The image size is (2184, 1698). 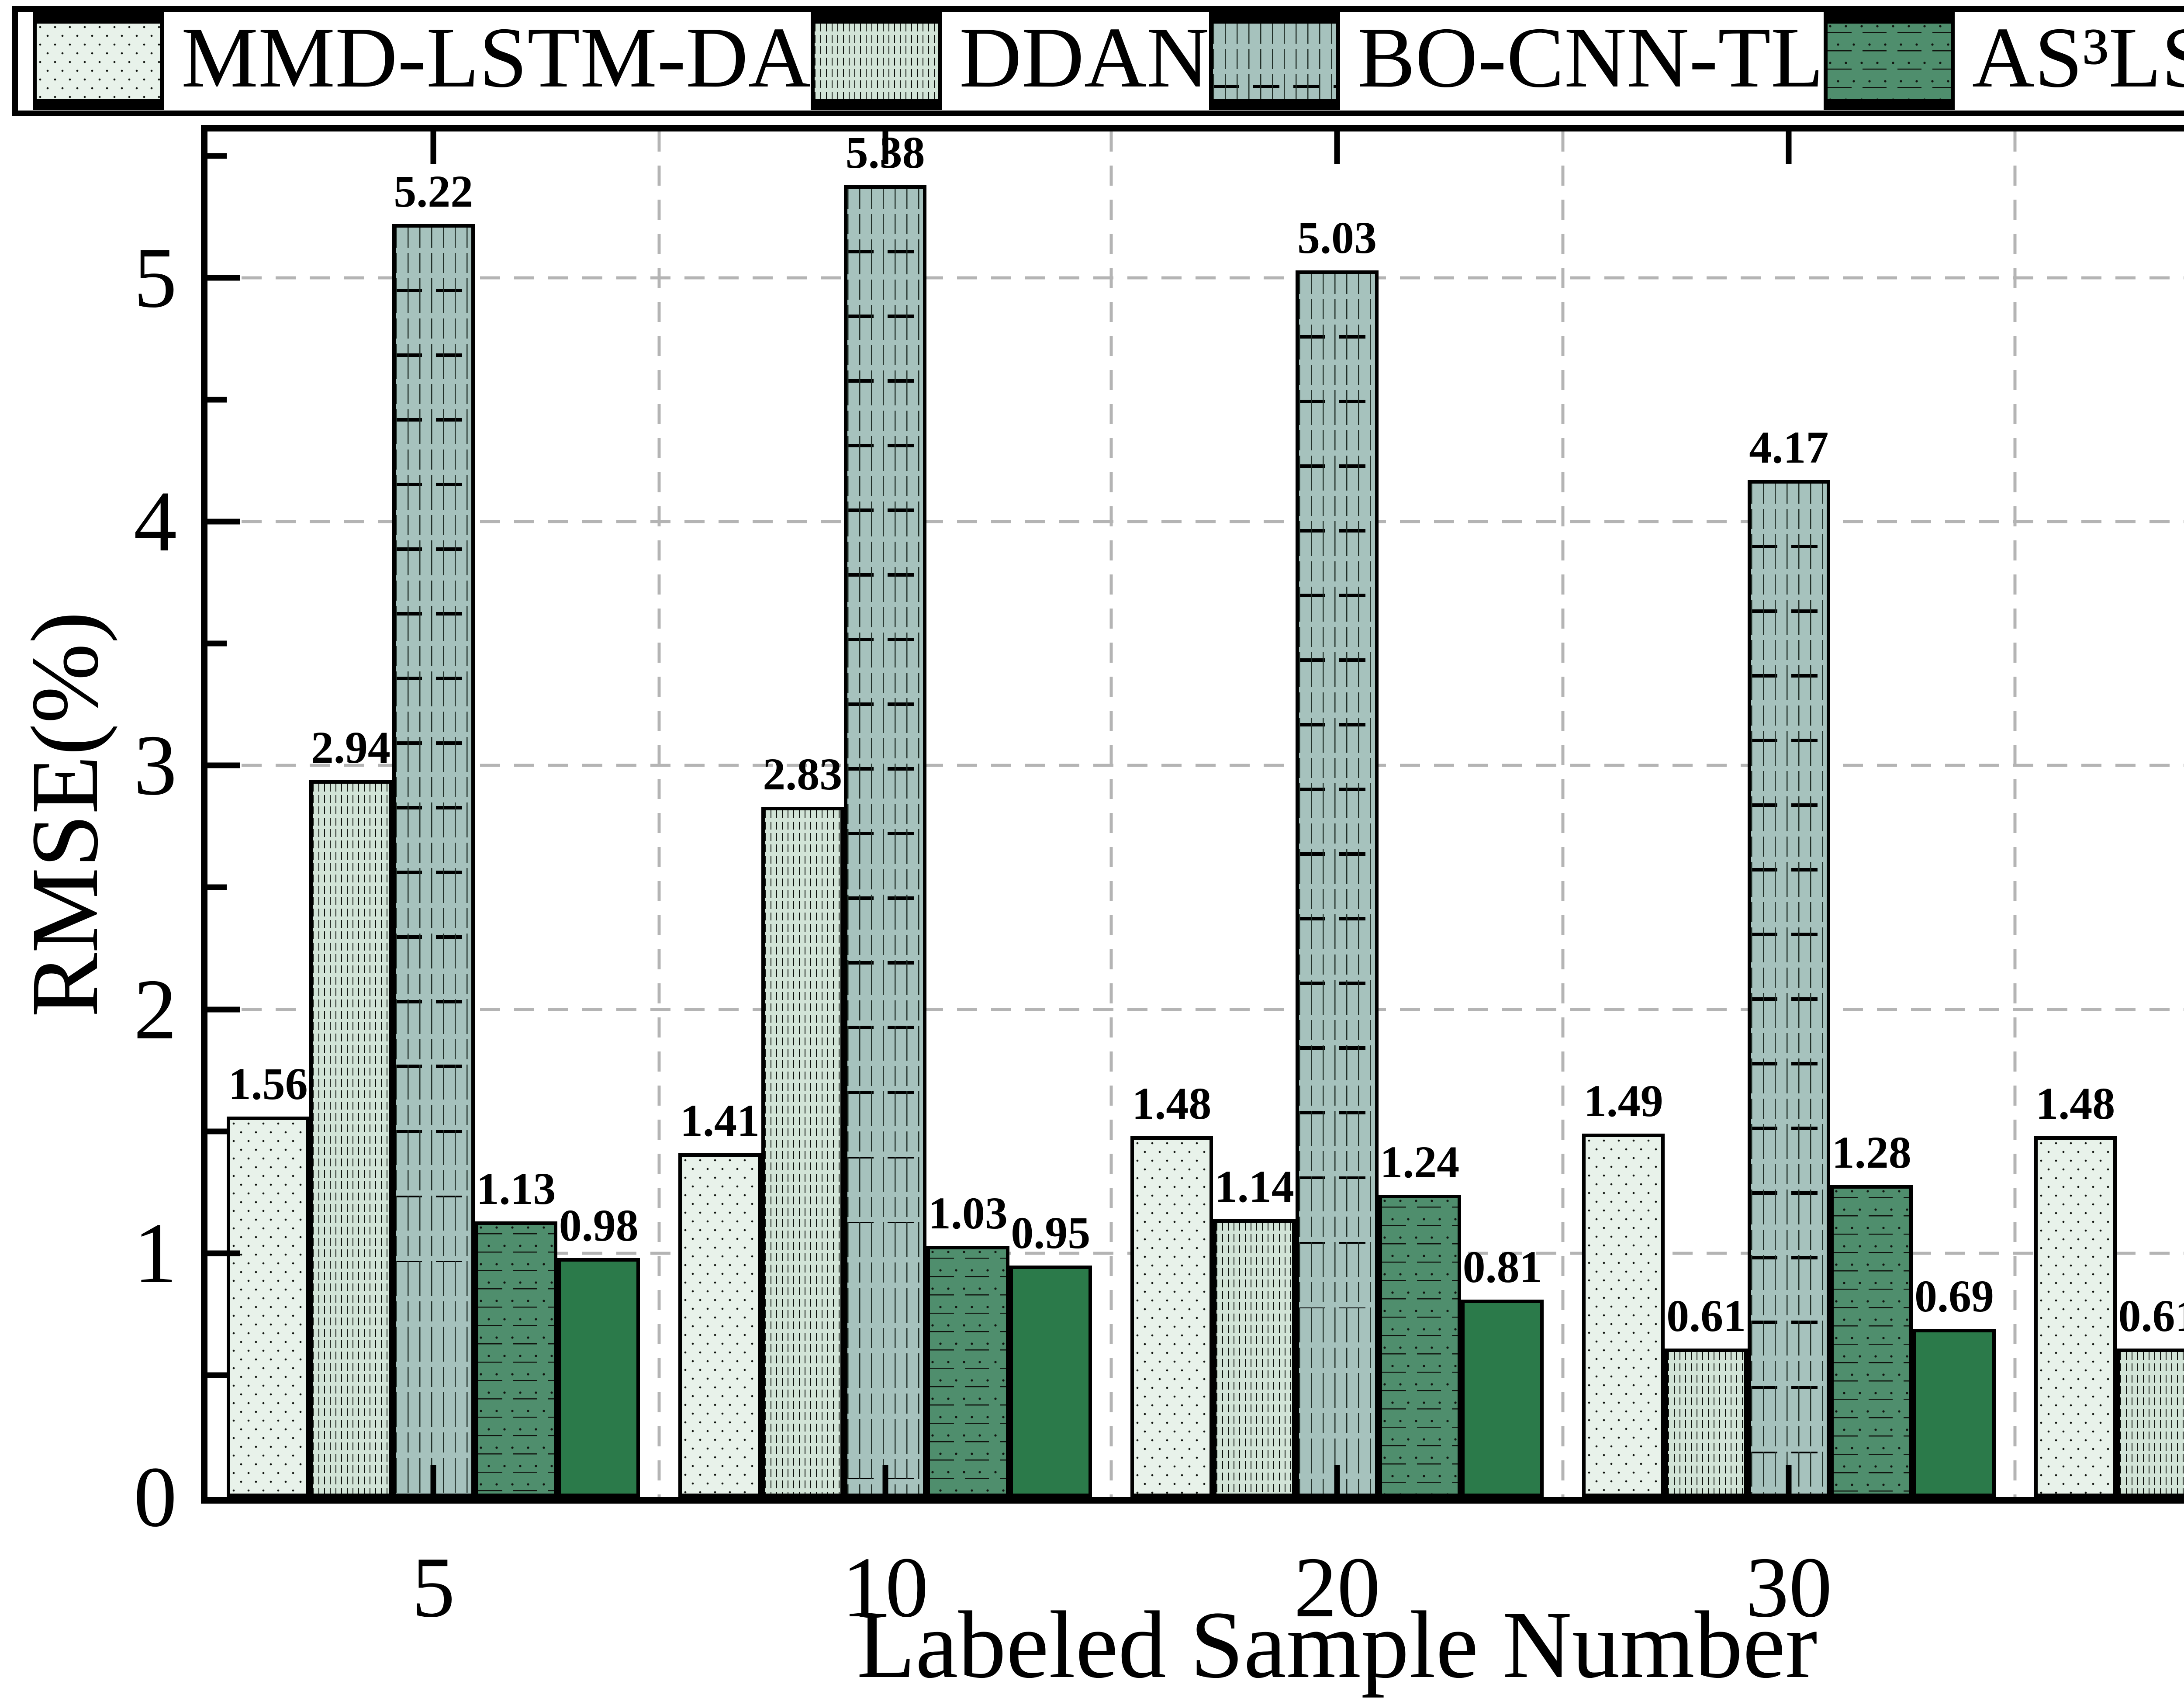 I want to click on bar-value-label: 2.83, so click(x=803, y=774).